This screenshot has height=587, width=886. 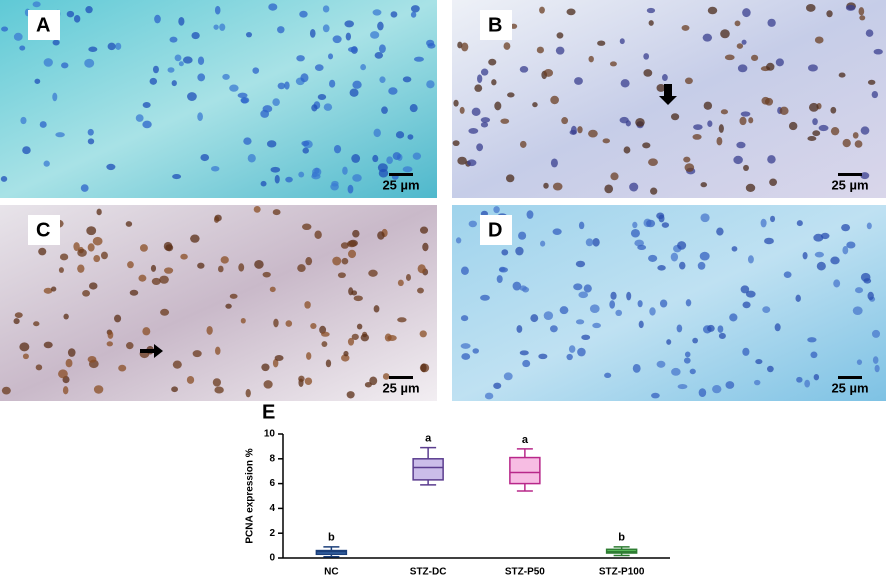 I want to click on panel-label-box, so click(x=44, y=25).